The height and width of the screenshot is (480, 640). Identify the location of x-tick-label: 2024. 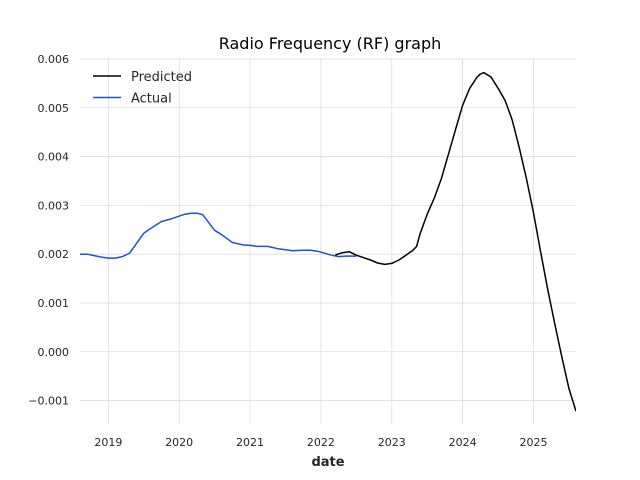
(463, 442).